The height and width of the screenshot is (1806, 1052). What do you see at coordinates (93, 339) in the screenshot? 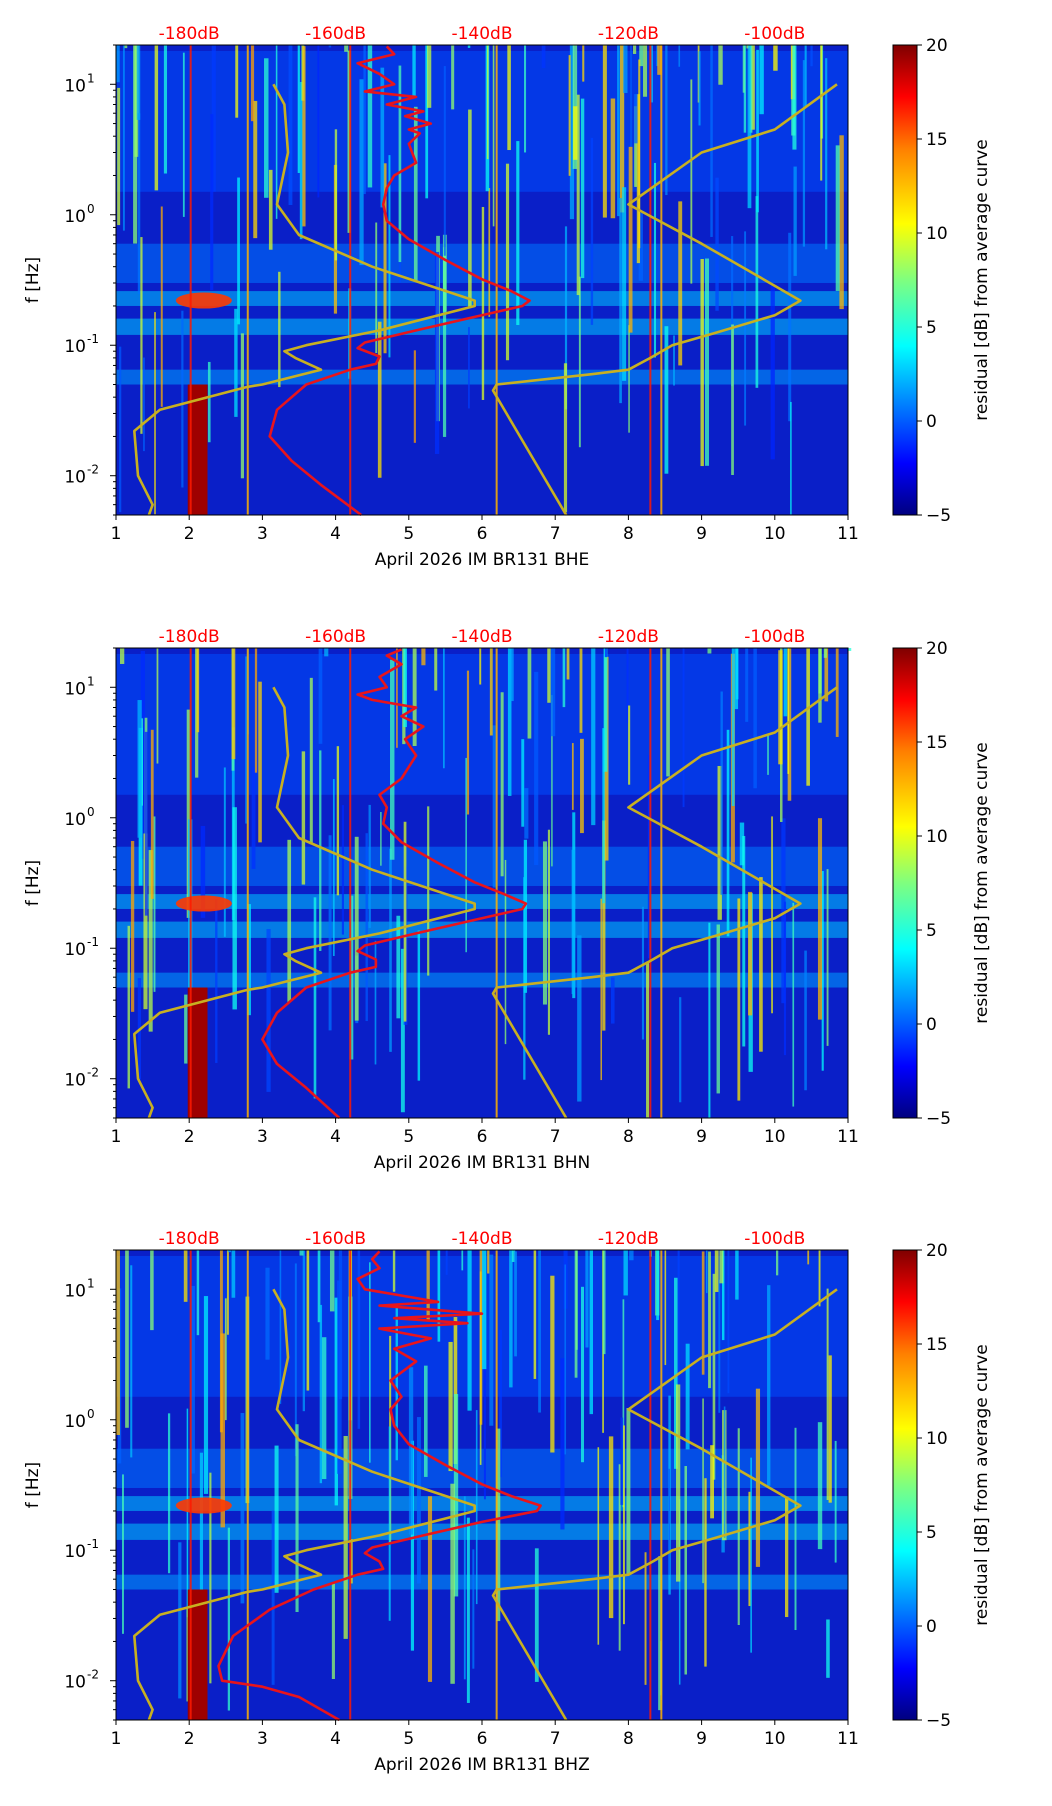
I see `y-tick-exponent: -1` at bounding box center [93, 339].